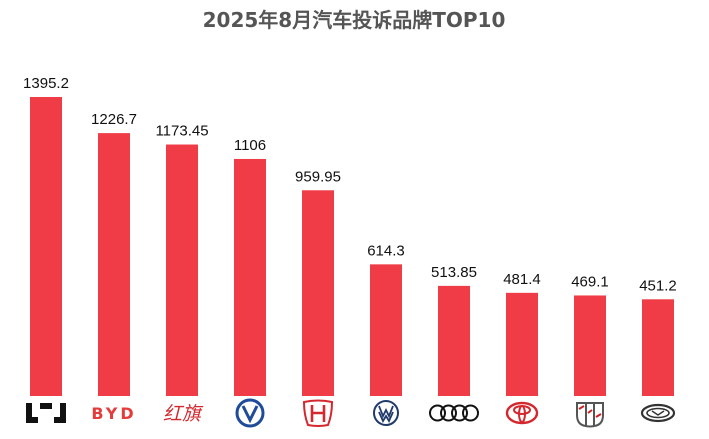 This screenshot has width=709, height=439. Describe the element at coordinates (590, 415) in the screenshot. I see `buick-logo` at that location.